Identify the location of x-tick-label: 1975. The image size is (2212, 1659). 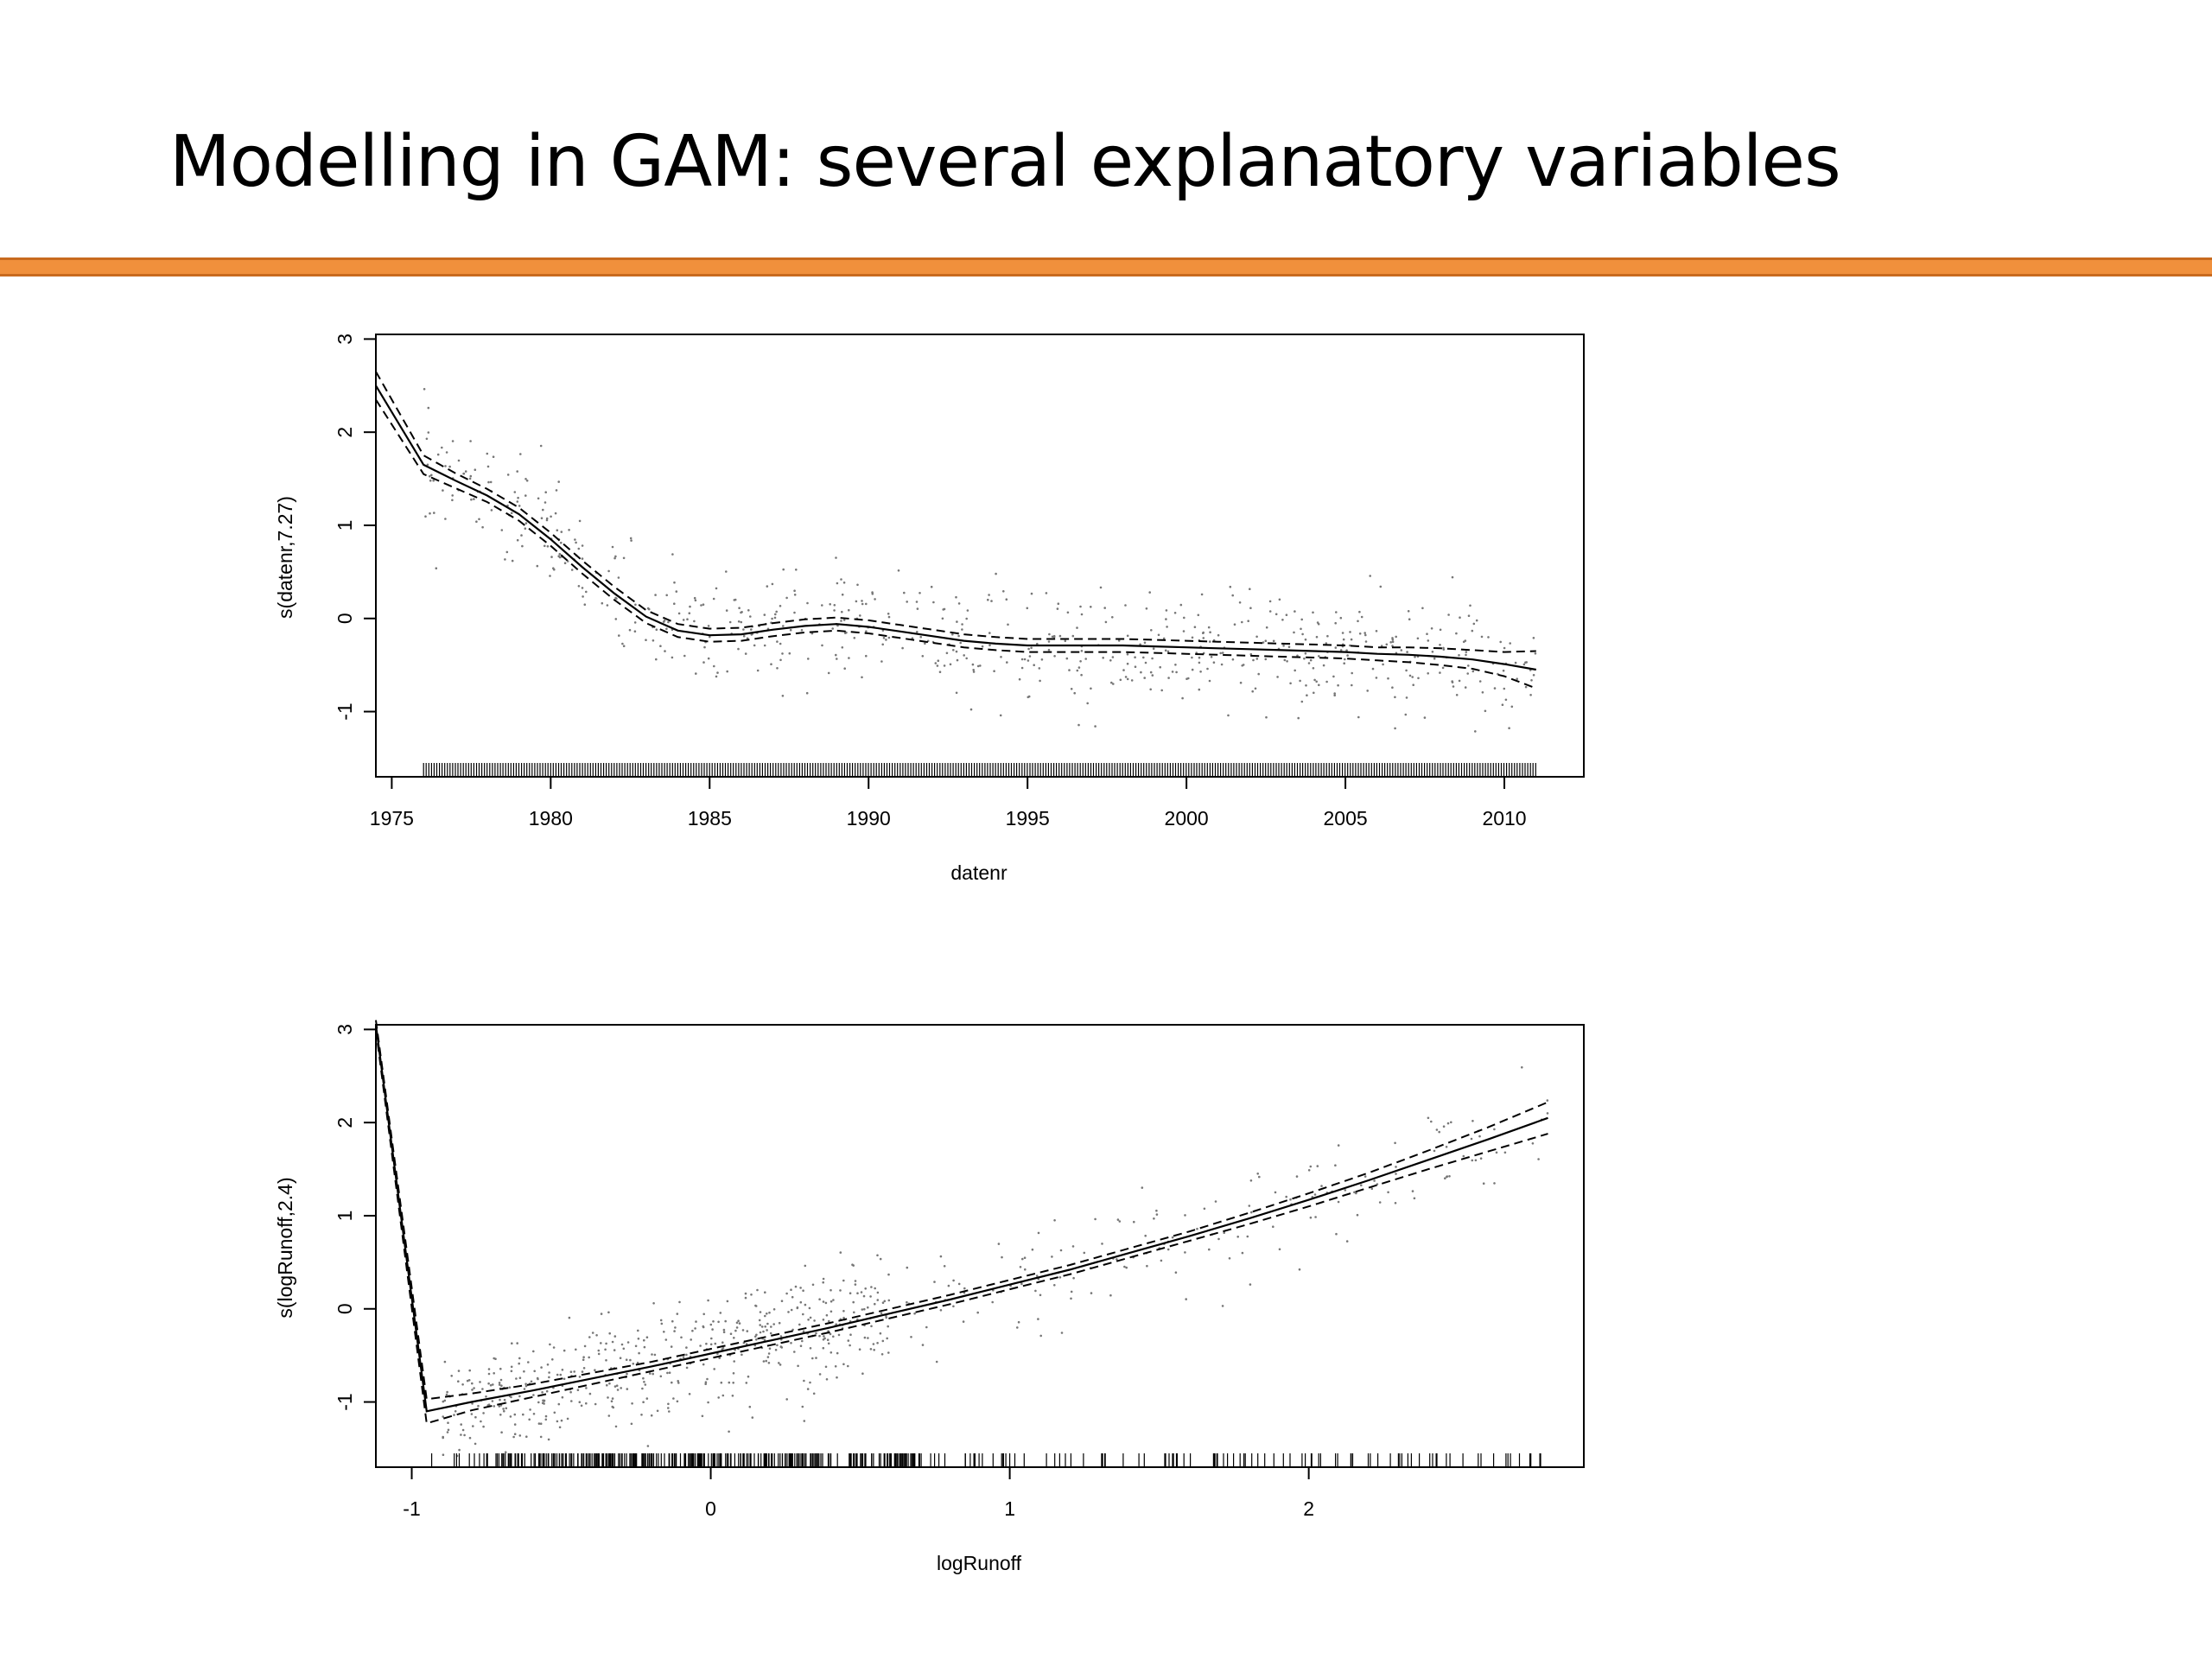
(392, 818).